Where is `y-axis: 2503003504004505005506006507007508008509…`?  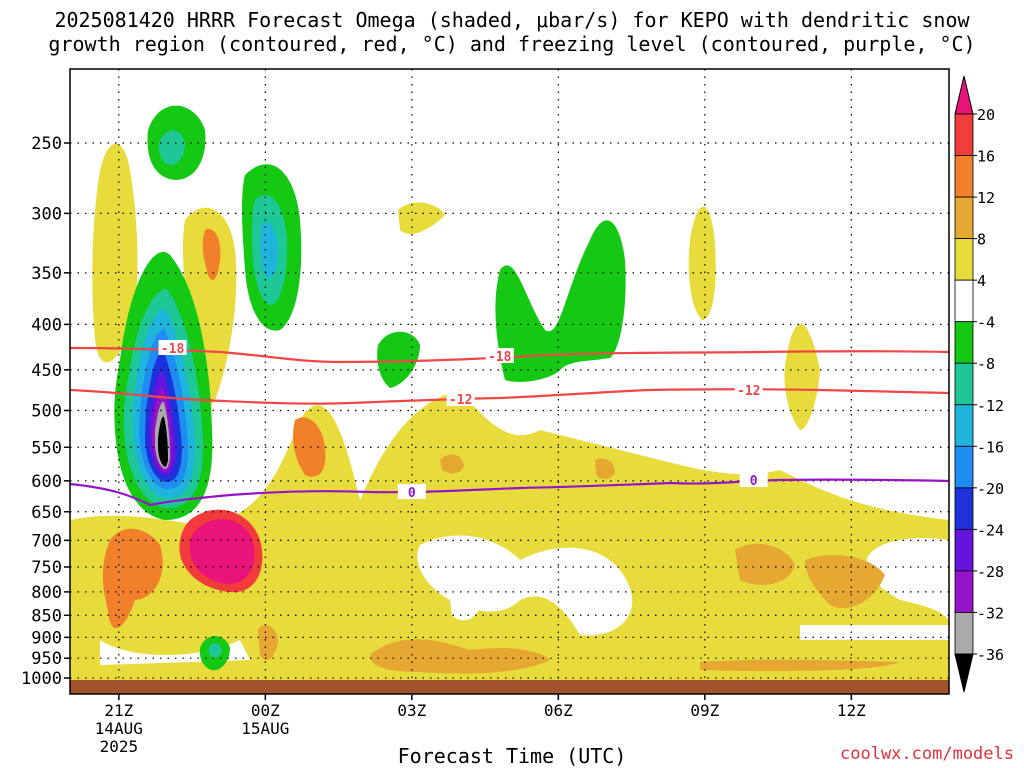
y-axis: 2503003504004505005506006507007508008509… is located at coordinates (45, 411).